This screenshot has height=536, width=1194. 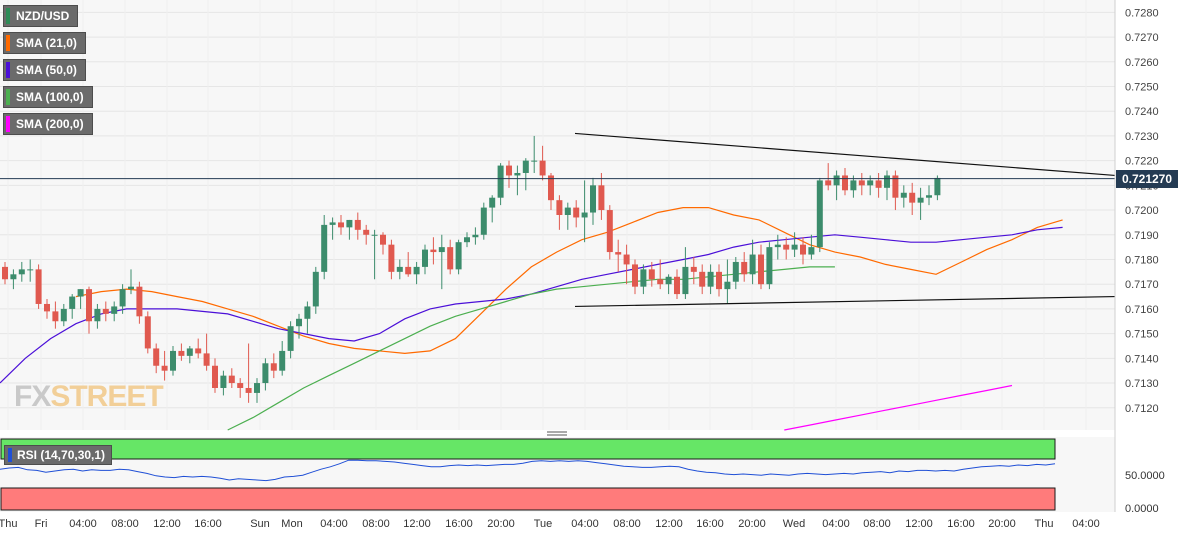 What do you see at coordinates (1142, 162) in the screenshot?
I see `y-tick-label: 0.7220` at bounding box center [1142, 162].